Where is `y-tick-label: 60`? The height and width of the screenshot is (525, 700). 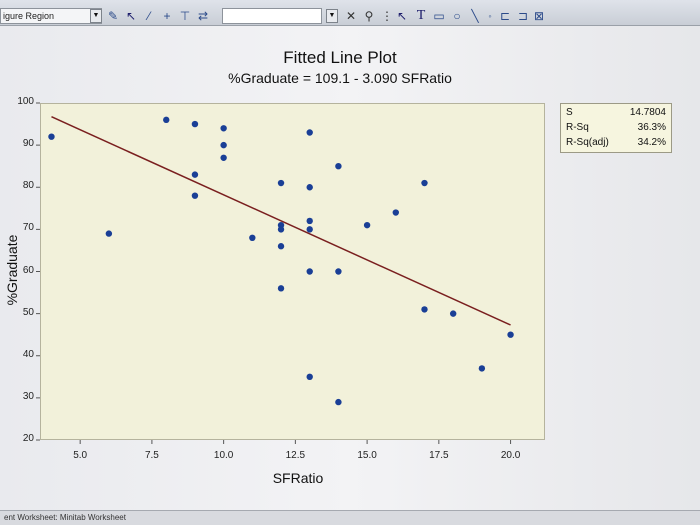 y-tick-label: 60 is located at coordinates (28, 270).